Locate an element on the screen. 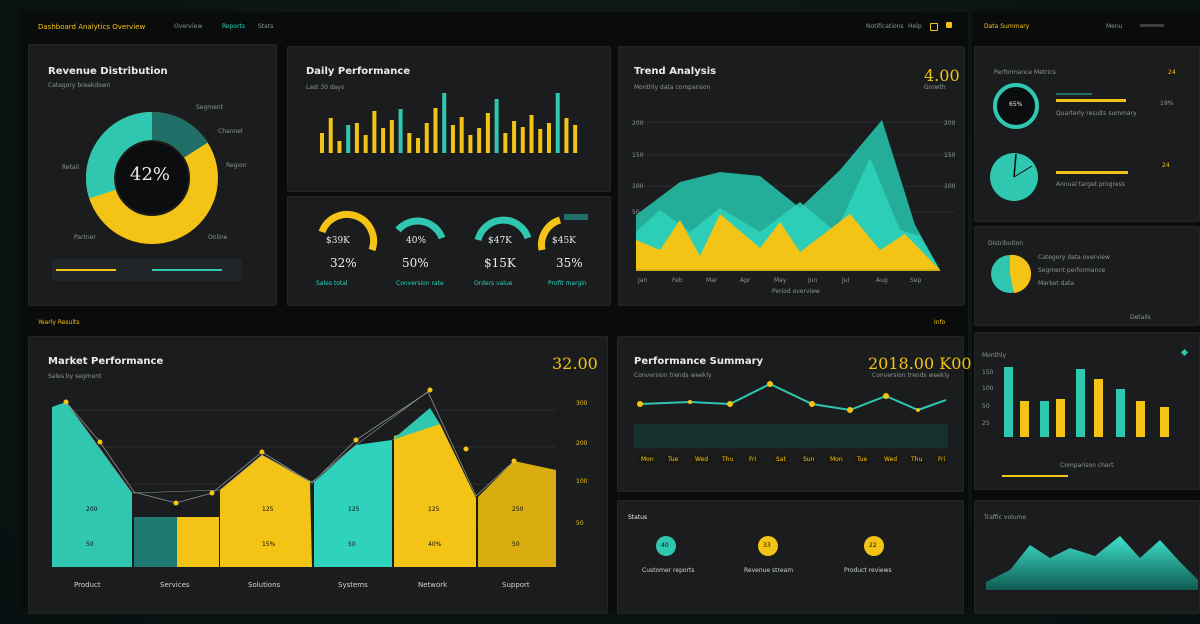 The image size is (1200, 624). gauge-2-label: Conversion rate is located at coordinates (420, 283).